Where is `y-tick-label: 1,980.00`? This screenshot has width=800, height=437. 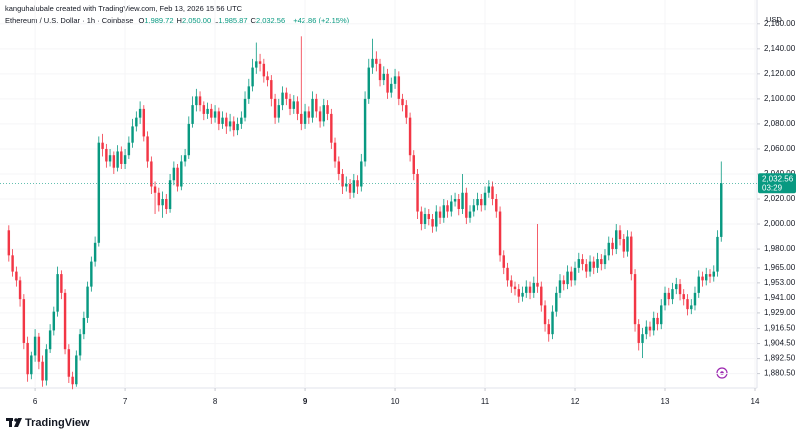
y-tick-label: 1,980.00 is located at coordinates (780, 248).